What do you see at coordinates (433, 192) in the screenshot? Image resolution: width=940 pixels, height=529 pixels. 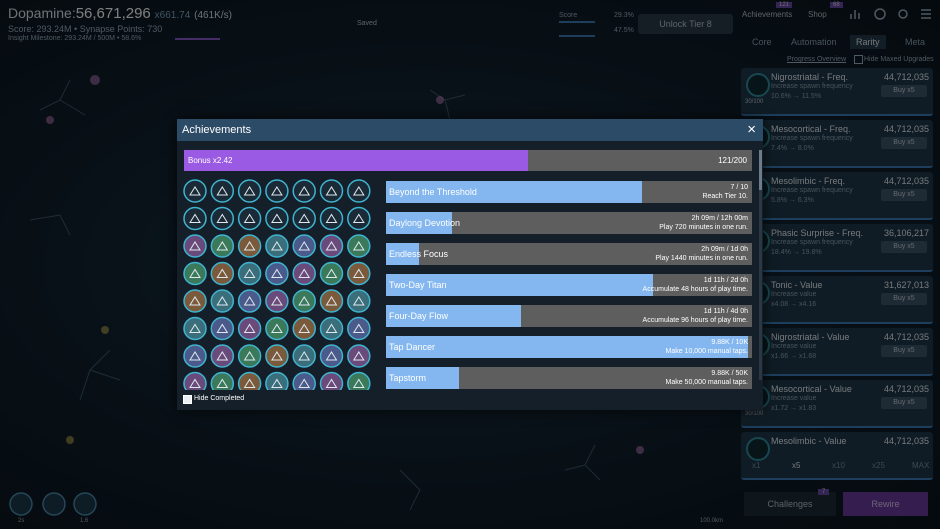 I see `achievement-name: Beyond the Threshold` at bounding box center [433, 192].